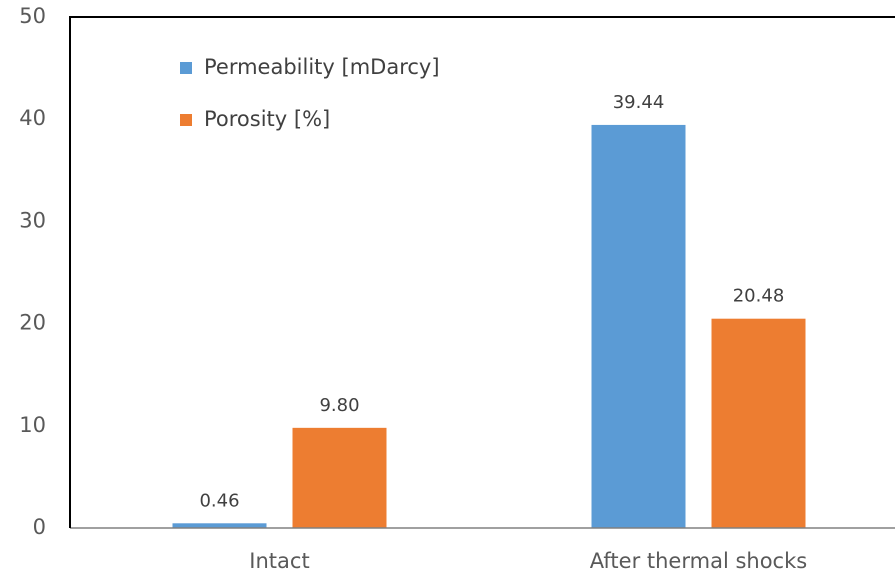 The height and width of the screenshot is (577, 895). Describe the element at coordinates (32, 323) in the screenshot. I see `y-tick-label: 20` at that location.